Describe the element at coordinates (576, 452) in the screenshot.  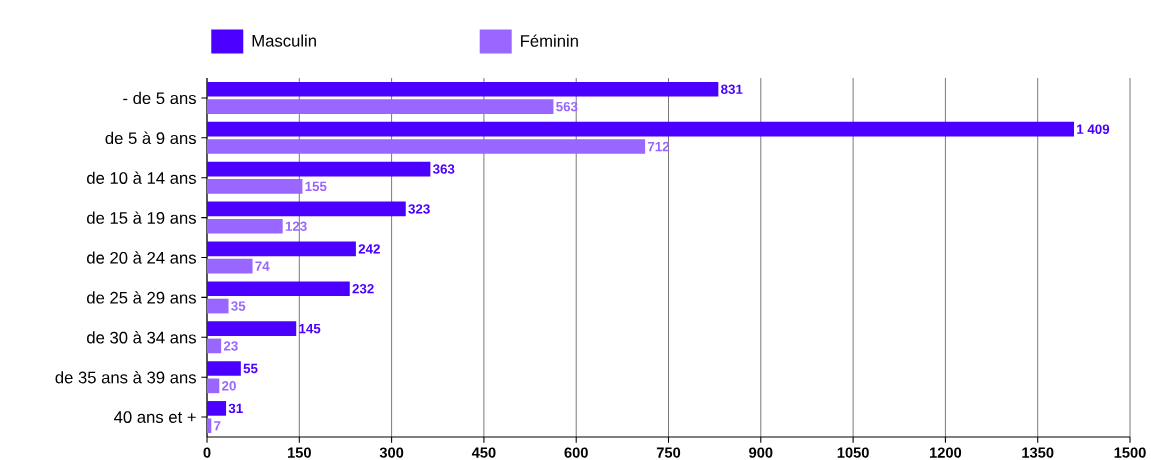
I see `x-tick-label: 600` at that location.